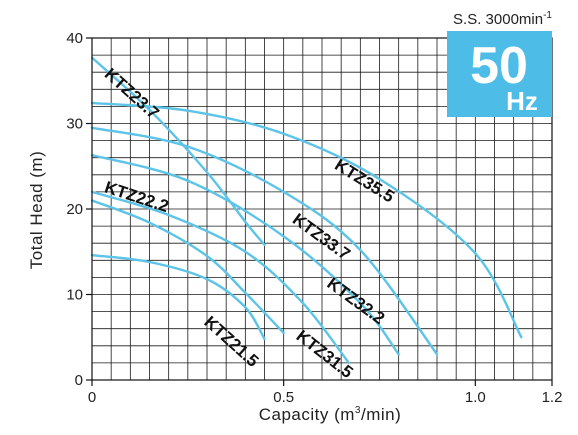 The image size is (578, 435). Describe the element at coordinates (321, 237) in the screenshot. I see `curve-label-ktz33-7: KTZ33.7` at that location.